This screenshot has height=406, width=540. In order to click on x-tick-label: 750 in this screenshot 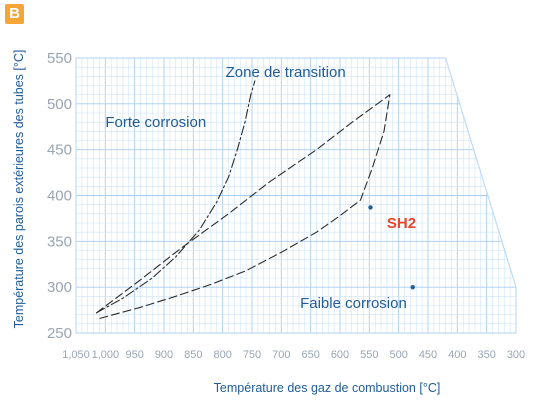, I will do `click(252, 355)`.